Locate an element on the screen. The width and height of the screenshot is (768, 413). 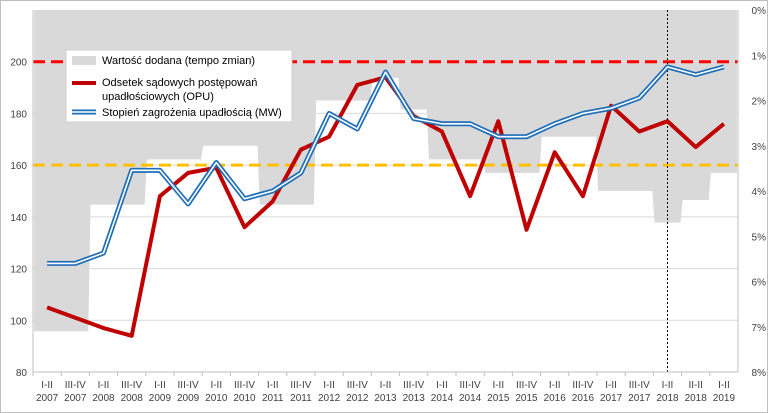
y-right-tick-label: 3% is located at coordinates (759, 147).